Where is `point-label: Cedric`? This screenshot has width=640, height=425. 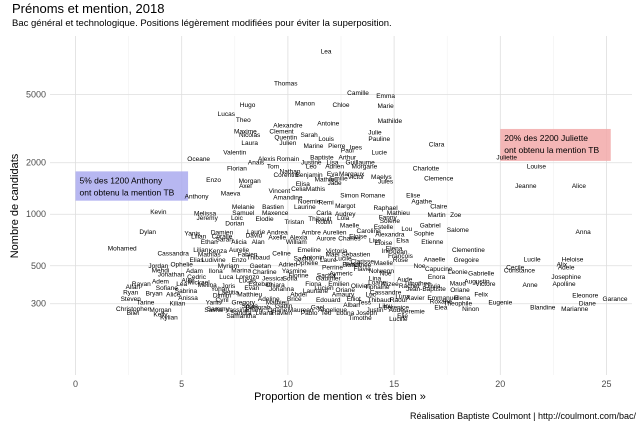
point-label: Cedric is located at coordinates (197, 277).